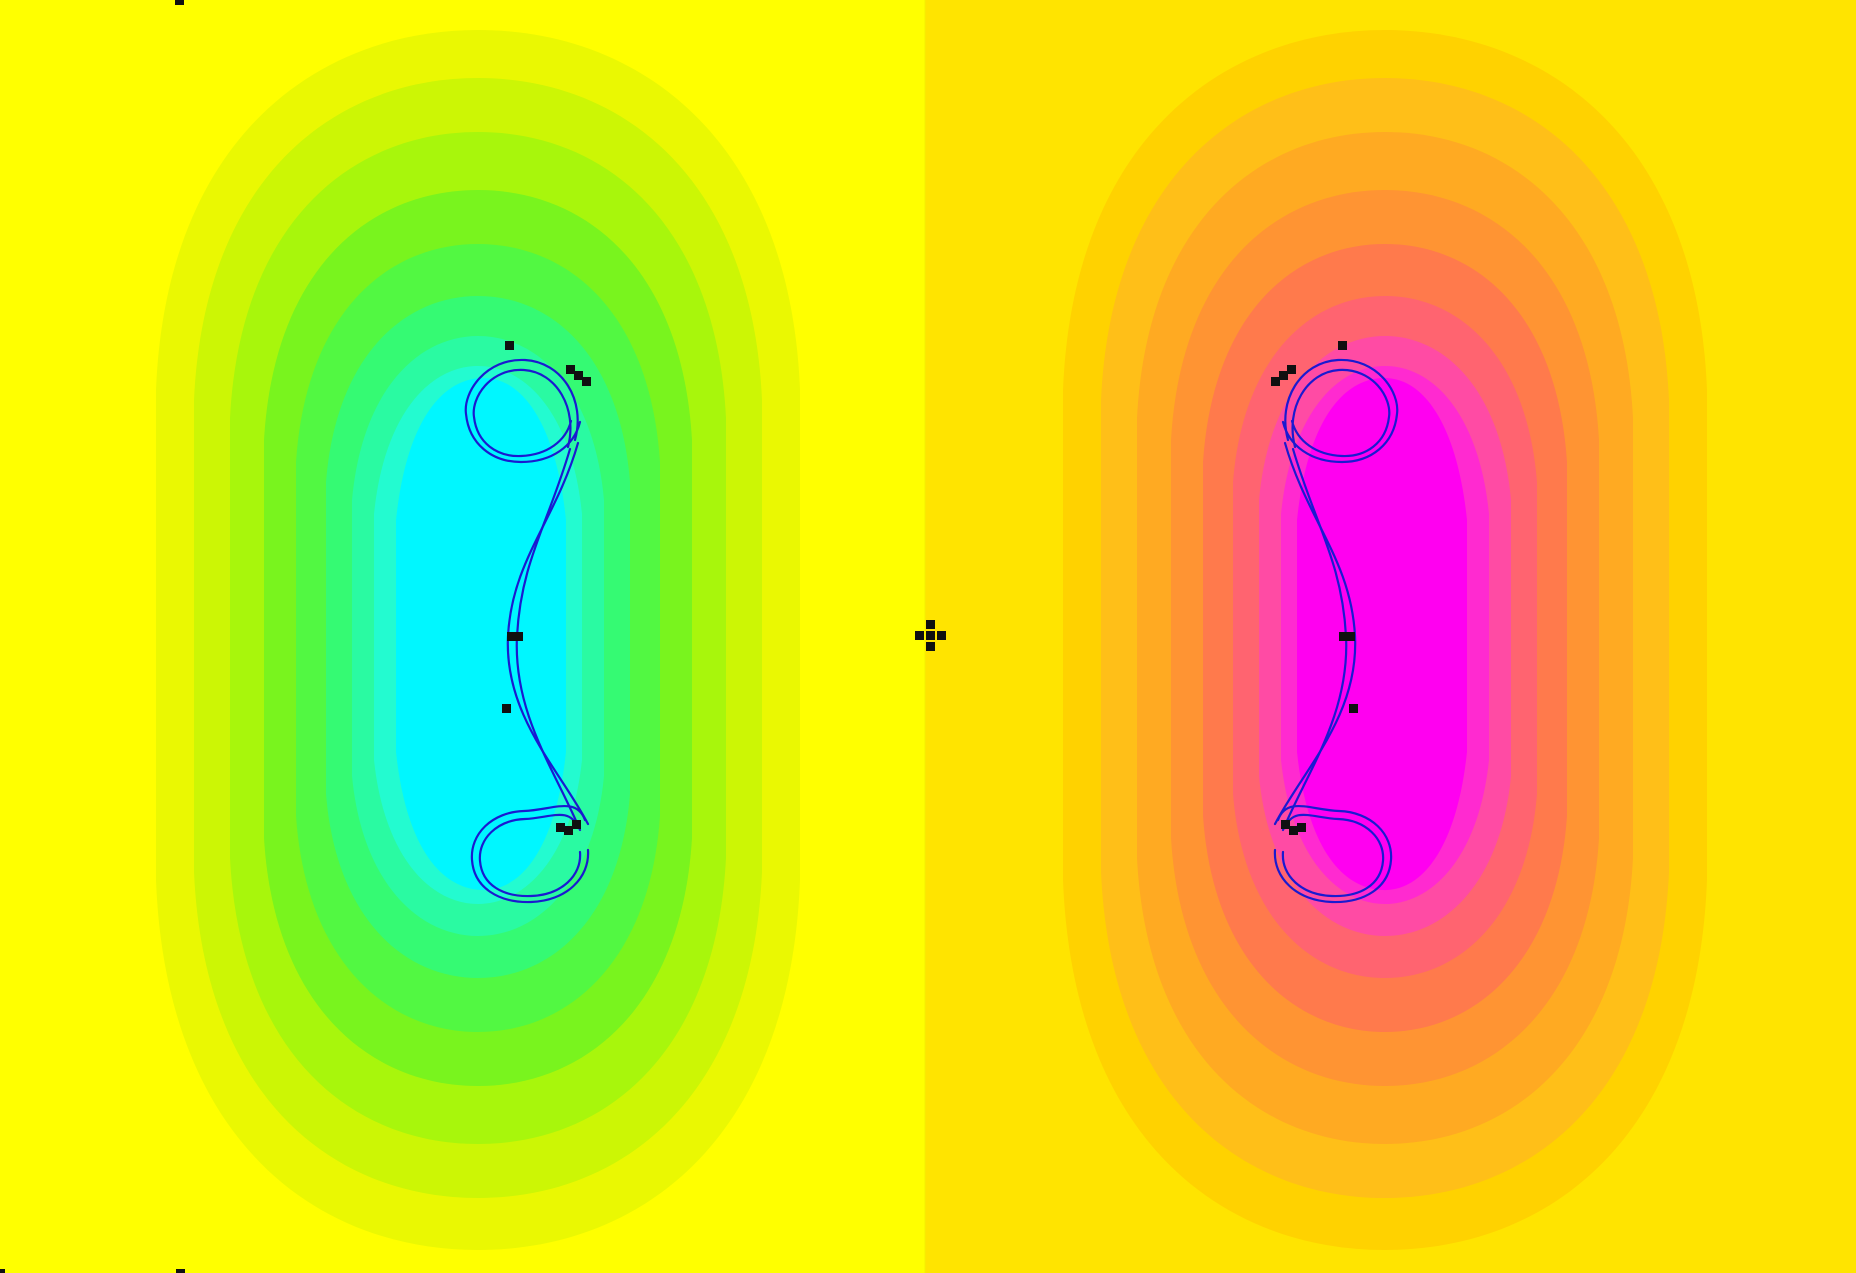 The image size is (1856, 1273). I want to click on center-marker-core, so click(930, 635).